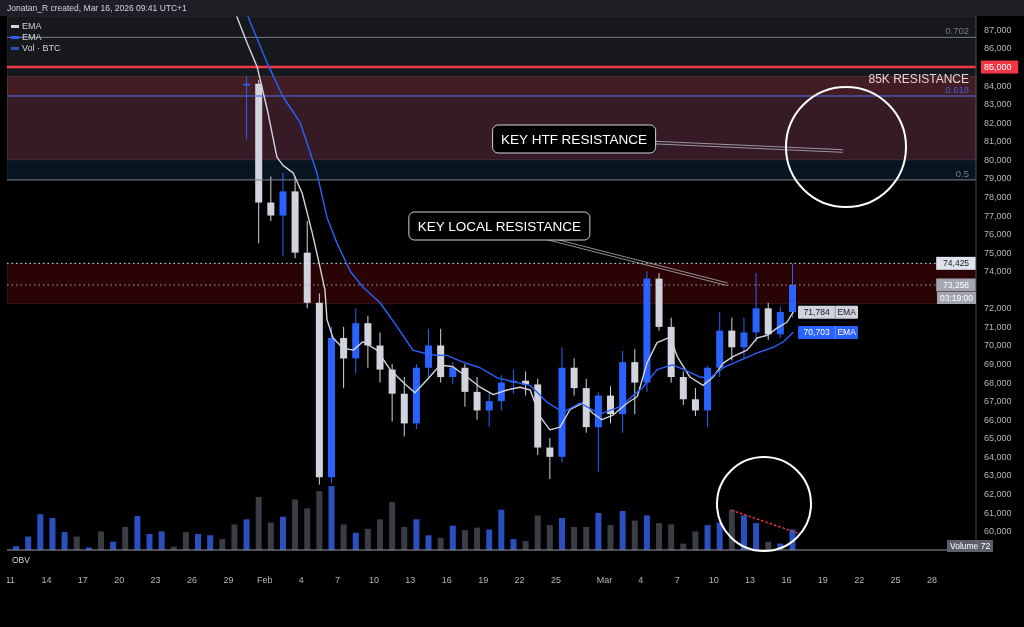 The image size is (1024, 627). What do you see at coordinates (574, 139) in the screenshot?
I see `annotation: KEY HTF RESISTANCE` at bounding box center [574, 139].